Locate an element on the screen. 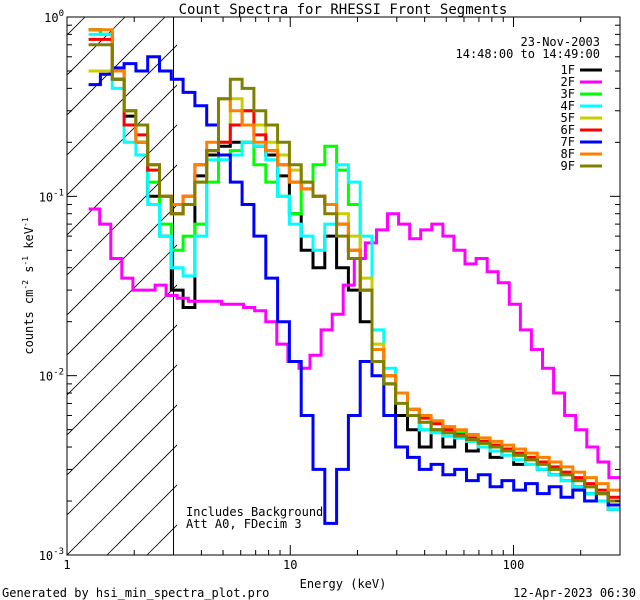 This screenshot has height=600, width=640. legend-label-5f: 5F is located at coordinates (568, 118).